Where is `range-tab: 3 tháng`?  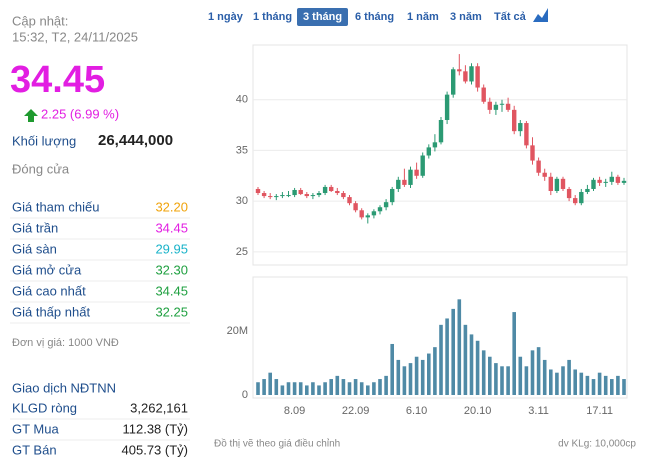 range-tab: 3 tháng is located at coordinates (322, 17).